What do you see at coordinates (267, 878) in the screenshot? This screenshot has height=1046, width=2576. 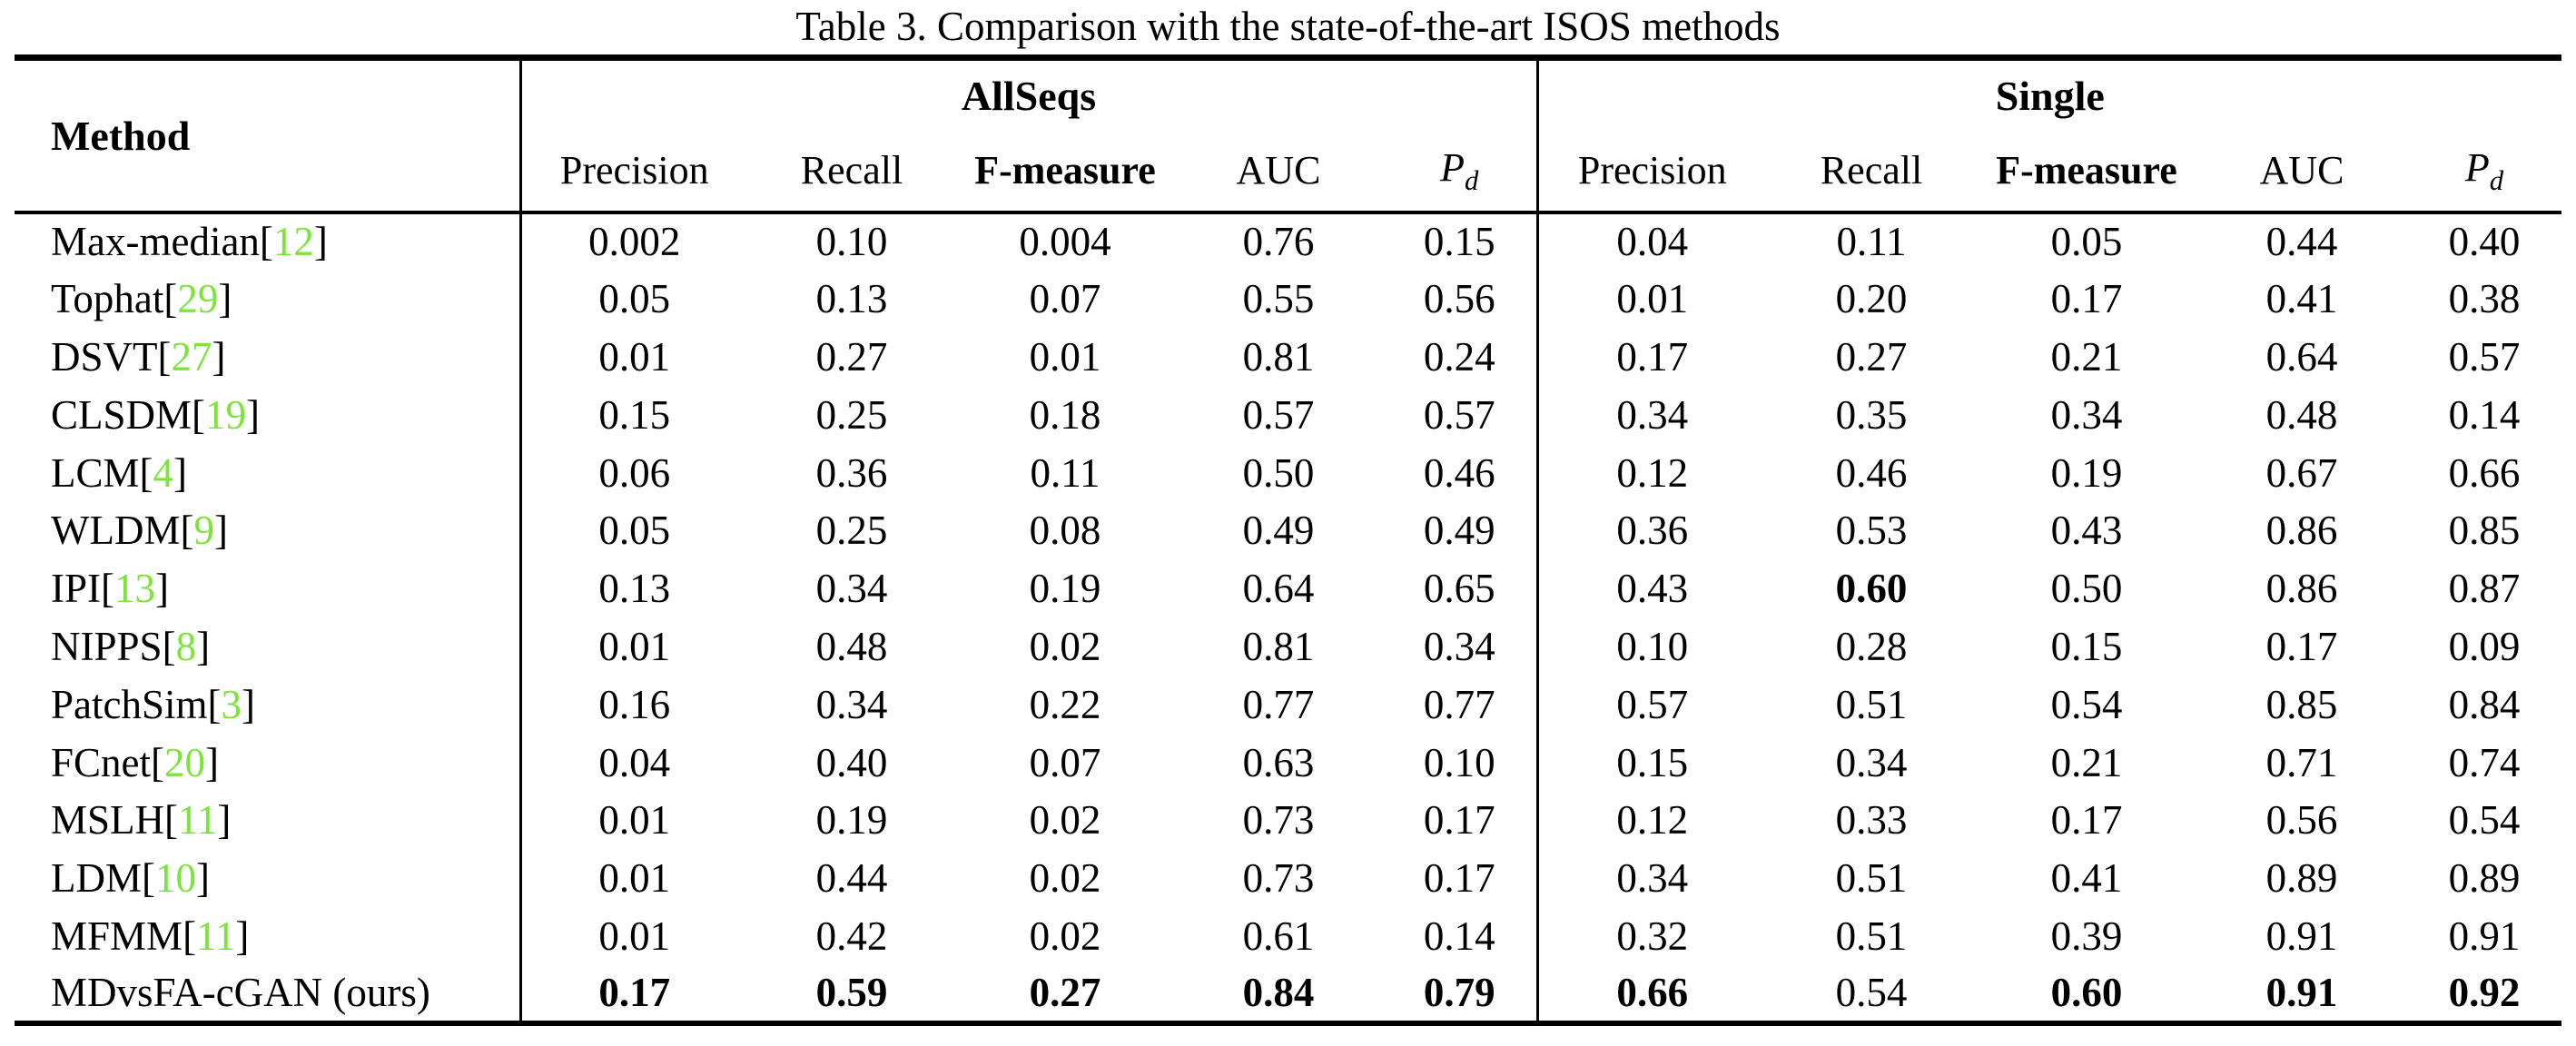 I see `method-cell: LDM[10]` at bounding box center [267, 878].